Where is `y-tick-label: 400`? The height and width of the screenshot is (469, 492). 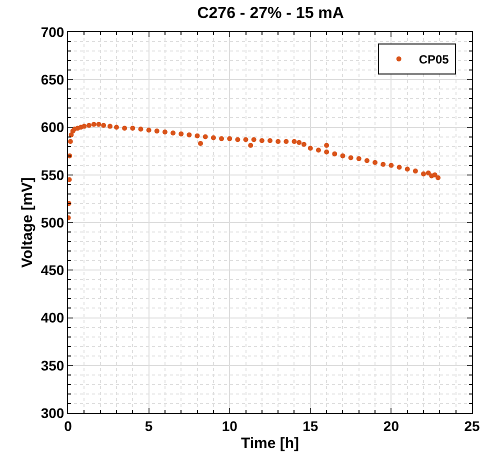 y-tick-label: 400 is located at coordinates (52, 318).